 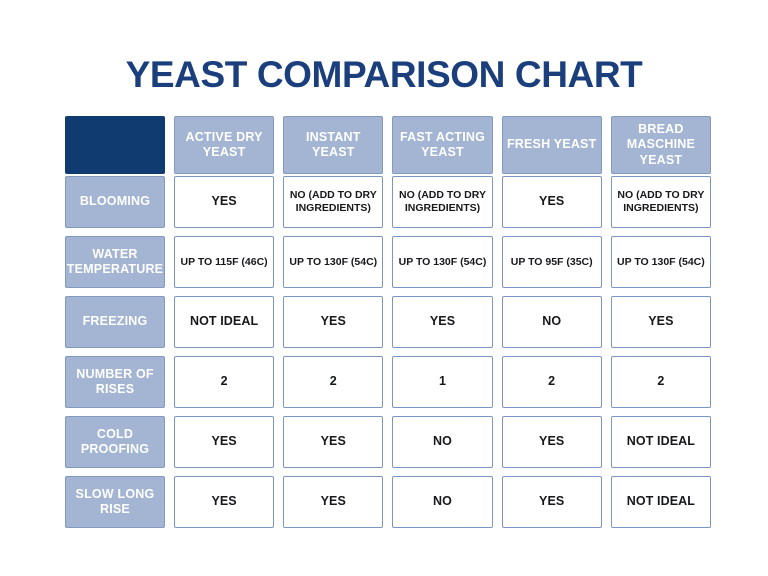 I want to click on column-header-3: FAST ACTING YEAST, so click(x=442, y=145).